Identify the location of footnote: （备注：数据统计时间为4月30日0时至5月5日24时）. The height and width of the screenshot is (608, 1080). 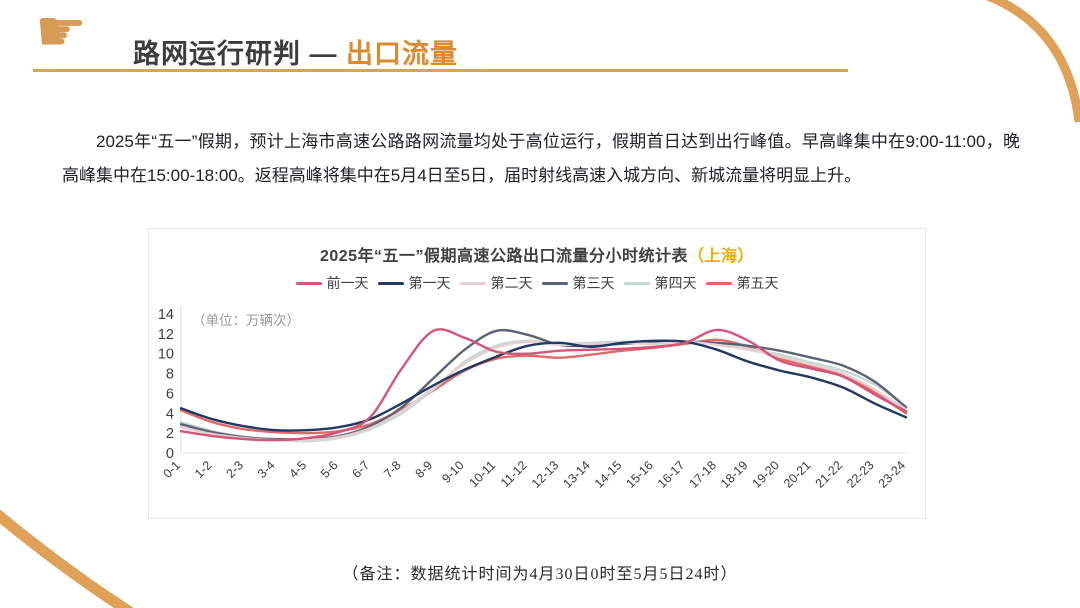
(540, 574).